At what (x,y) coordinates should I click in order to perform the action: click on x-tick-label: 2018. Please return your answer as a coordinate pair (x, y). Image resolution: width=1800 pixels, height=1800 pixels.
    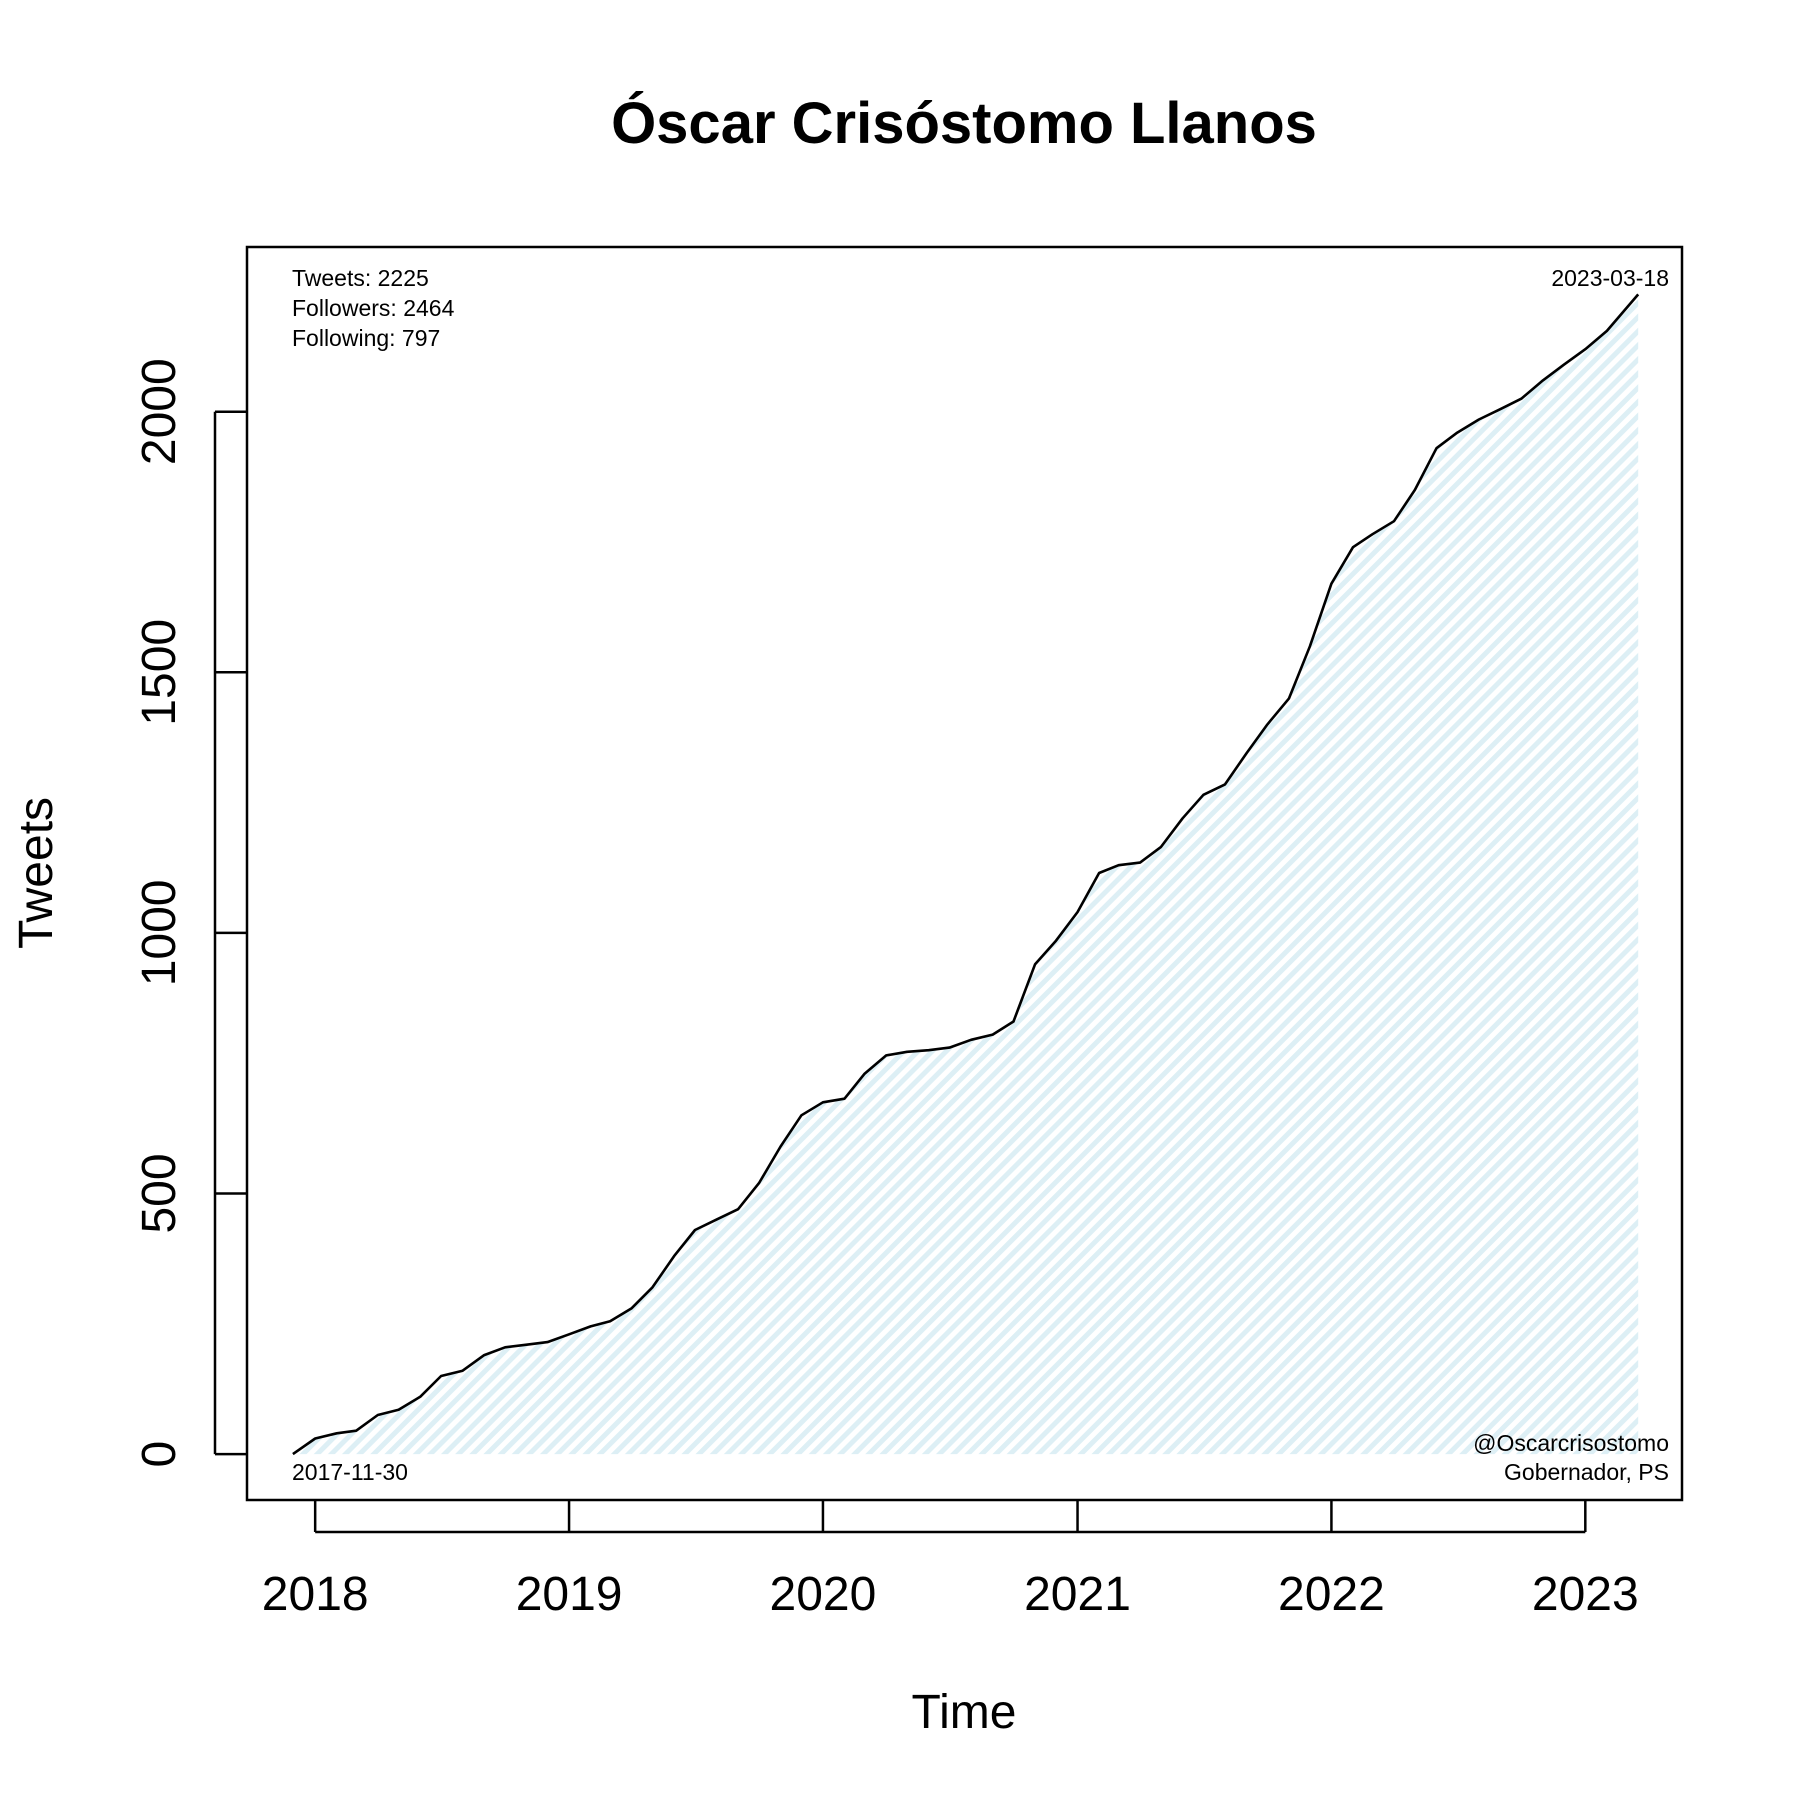
    Looking at the image, I should click on (315, 1594).